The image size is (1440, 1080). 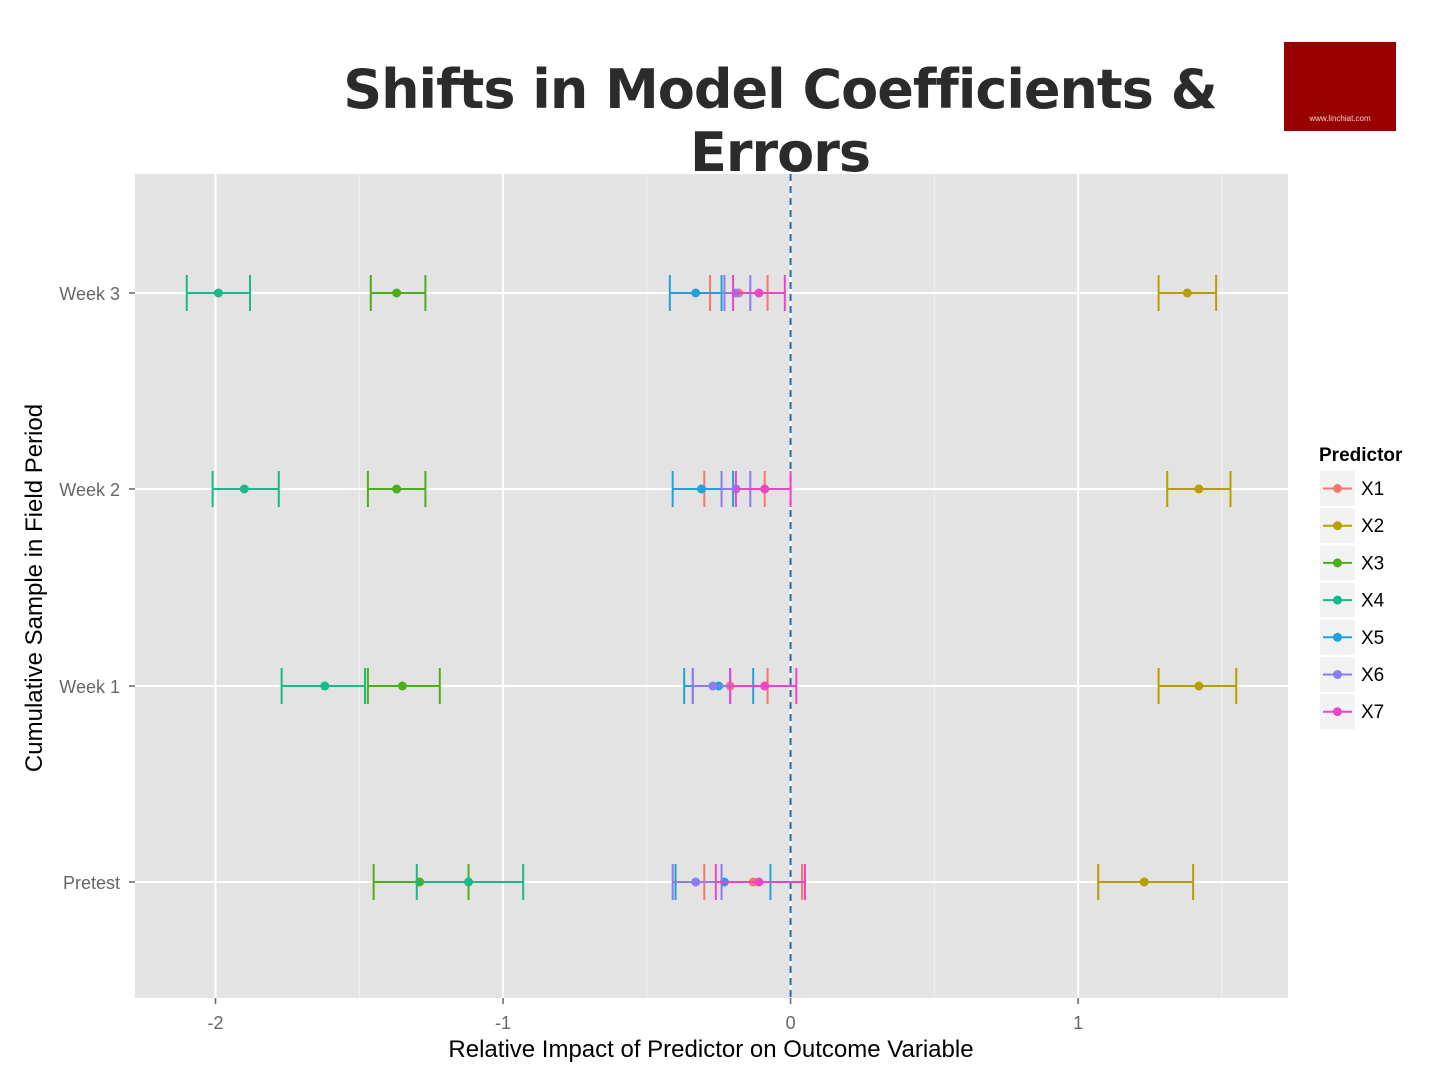 What do you see at coordinates (503, 1023) in the screenshot?
I see `x-tick-label: -1` at bounding box center [503, 1023].